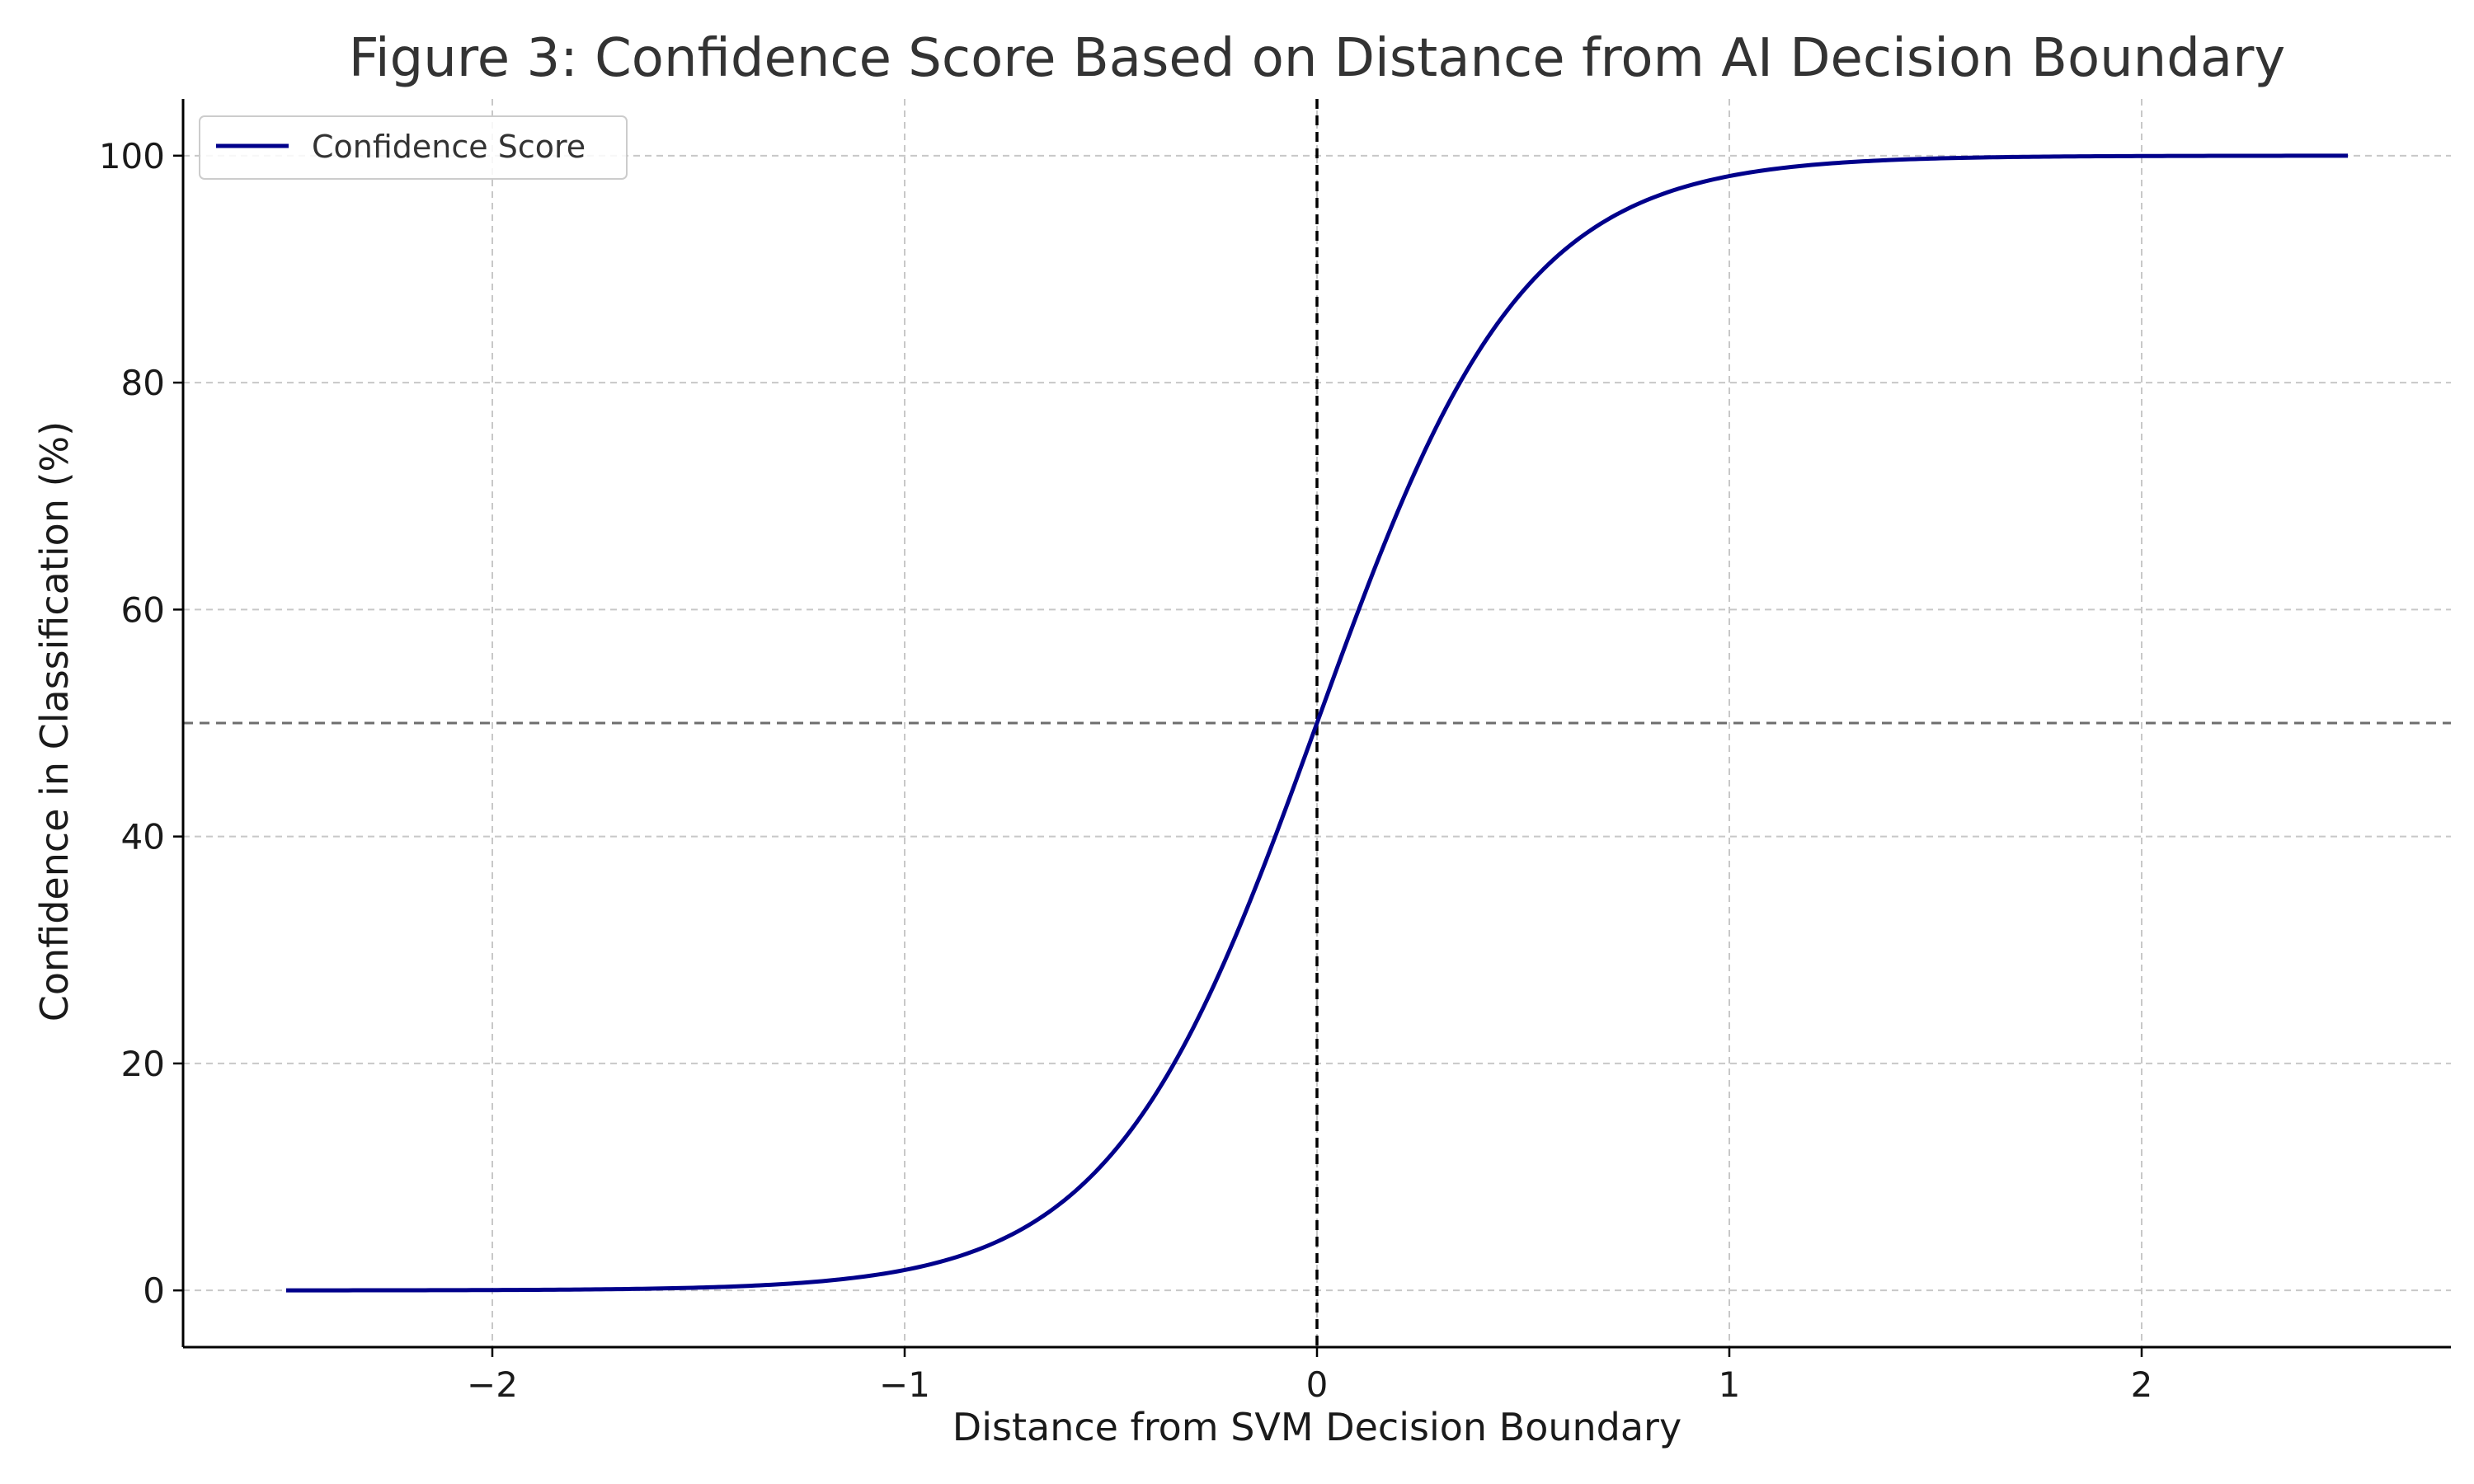 Image resolution: width=2474 pixels, height=1484 pixels. What do you see at coordinates (1317, 1384) in the screenshot?
I see `x-tick-label: 0` at bounding box center [1317, 1384].